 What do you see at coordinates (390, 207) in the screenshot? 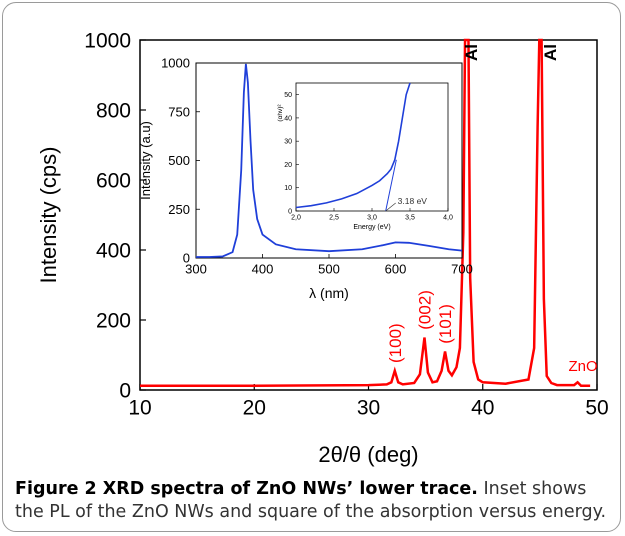
I see `bandgap-leader-line` at bounding box center [390, 207].